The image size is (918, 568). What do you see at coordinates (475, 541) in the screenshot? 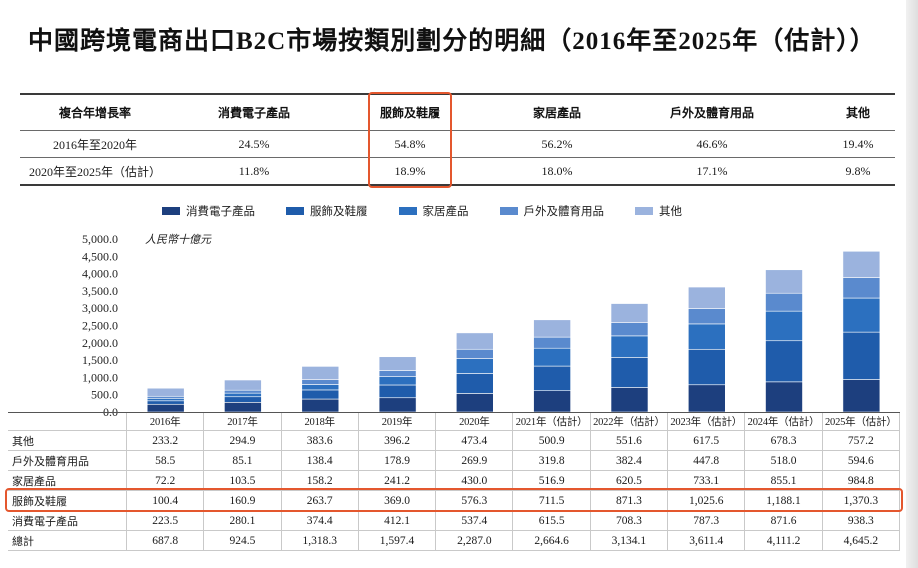
I see `table-cell: 2,287.0` at bounding box center [475, 541].